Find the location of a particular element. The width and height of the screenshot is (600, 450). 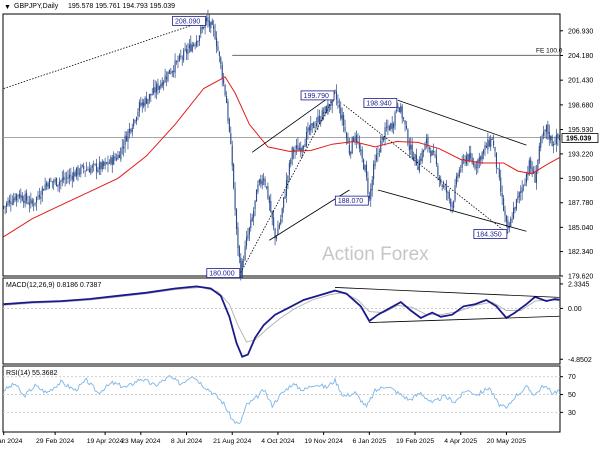

price-ytick-label: 187.780 is located at coordinates (580, 203).